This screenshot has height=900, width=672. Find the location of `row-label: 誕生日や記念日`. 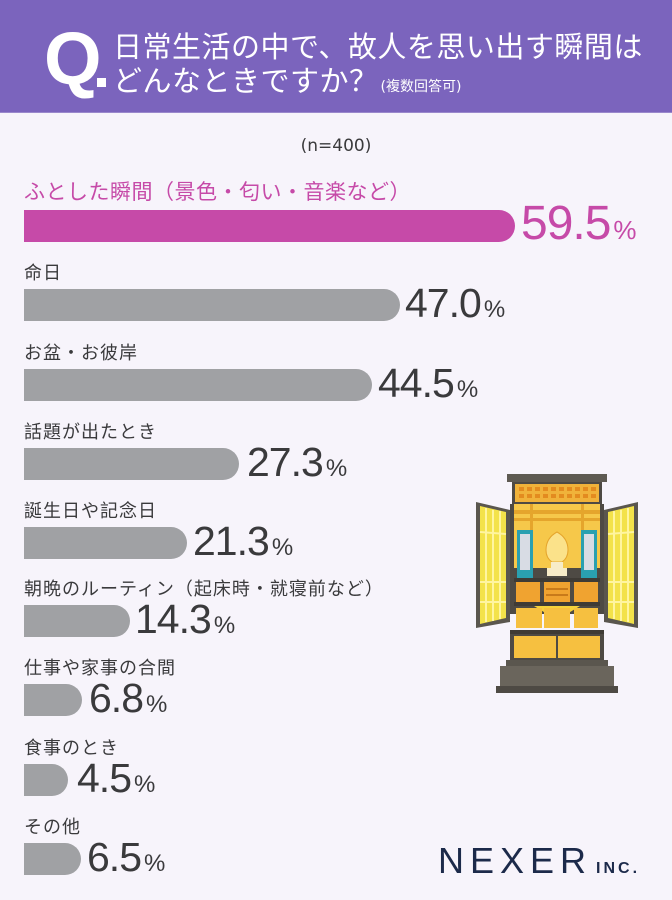

row-label: 誕生日や記念日 is located at coordinates (90, 511).